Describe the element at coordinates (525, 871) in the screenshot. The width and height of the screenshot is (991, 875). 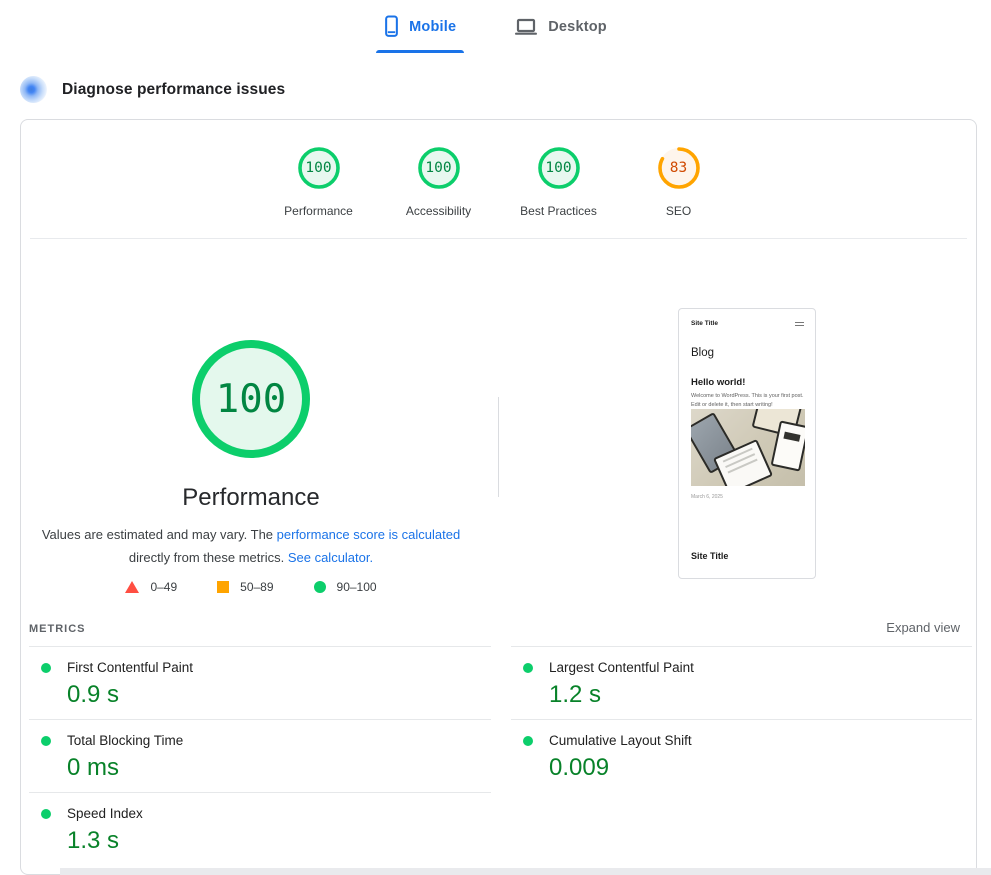
I see `next-section-edge` at that location.